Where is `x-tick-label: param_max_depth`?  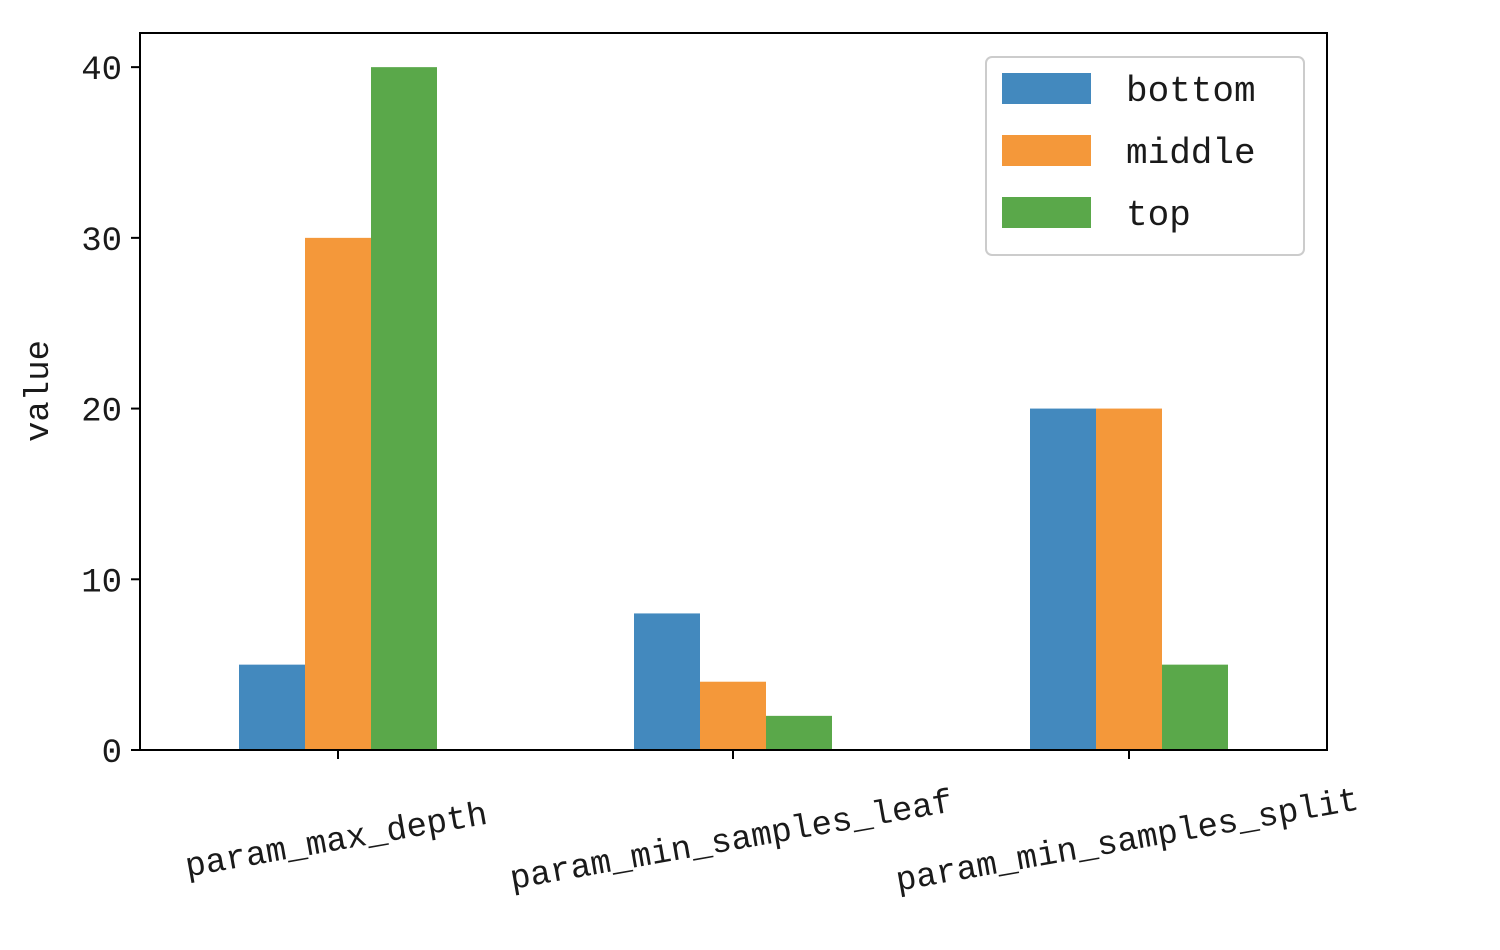 x-tick-label: param_max_depth is located at coordinates (337, 842).